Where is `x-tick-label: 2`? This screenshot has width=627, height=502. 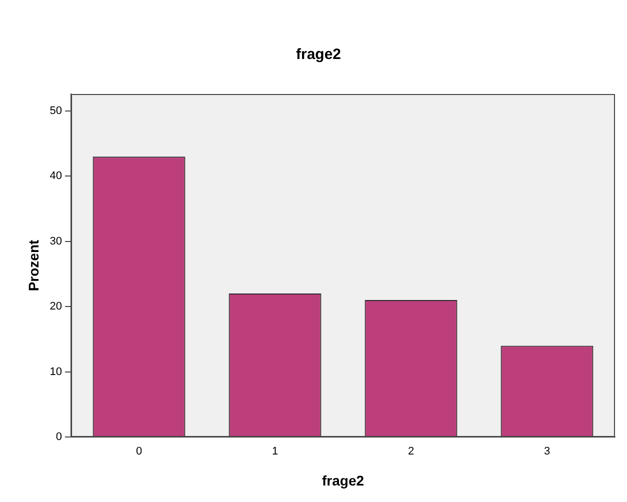 x-tick-label: 2 is located at coordinates (411, 452).